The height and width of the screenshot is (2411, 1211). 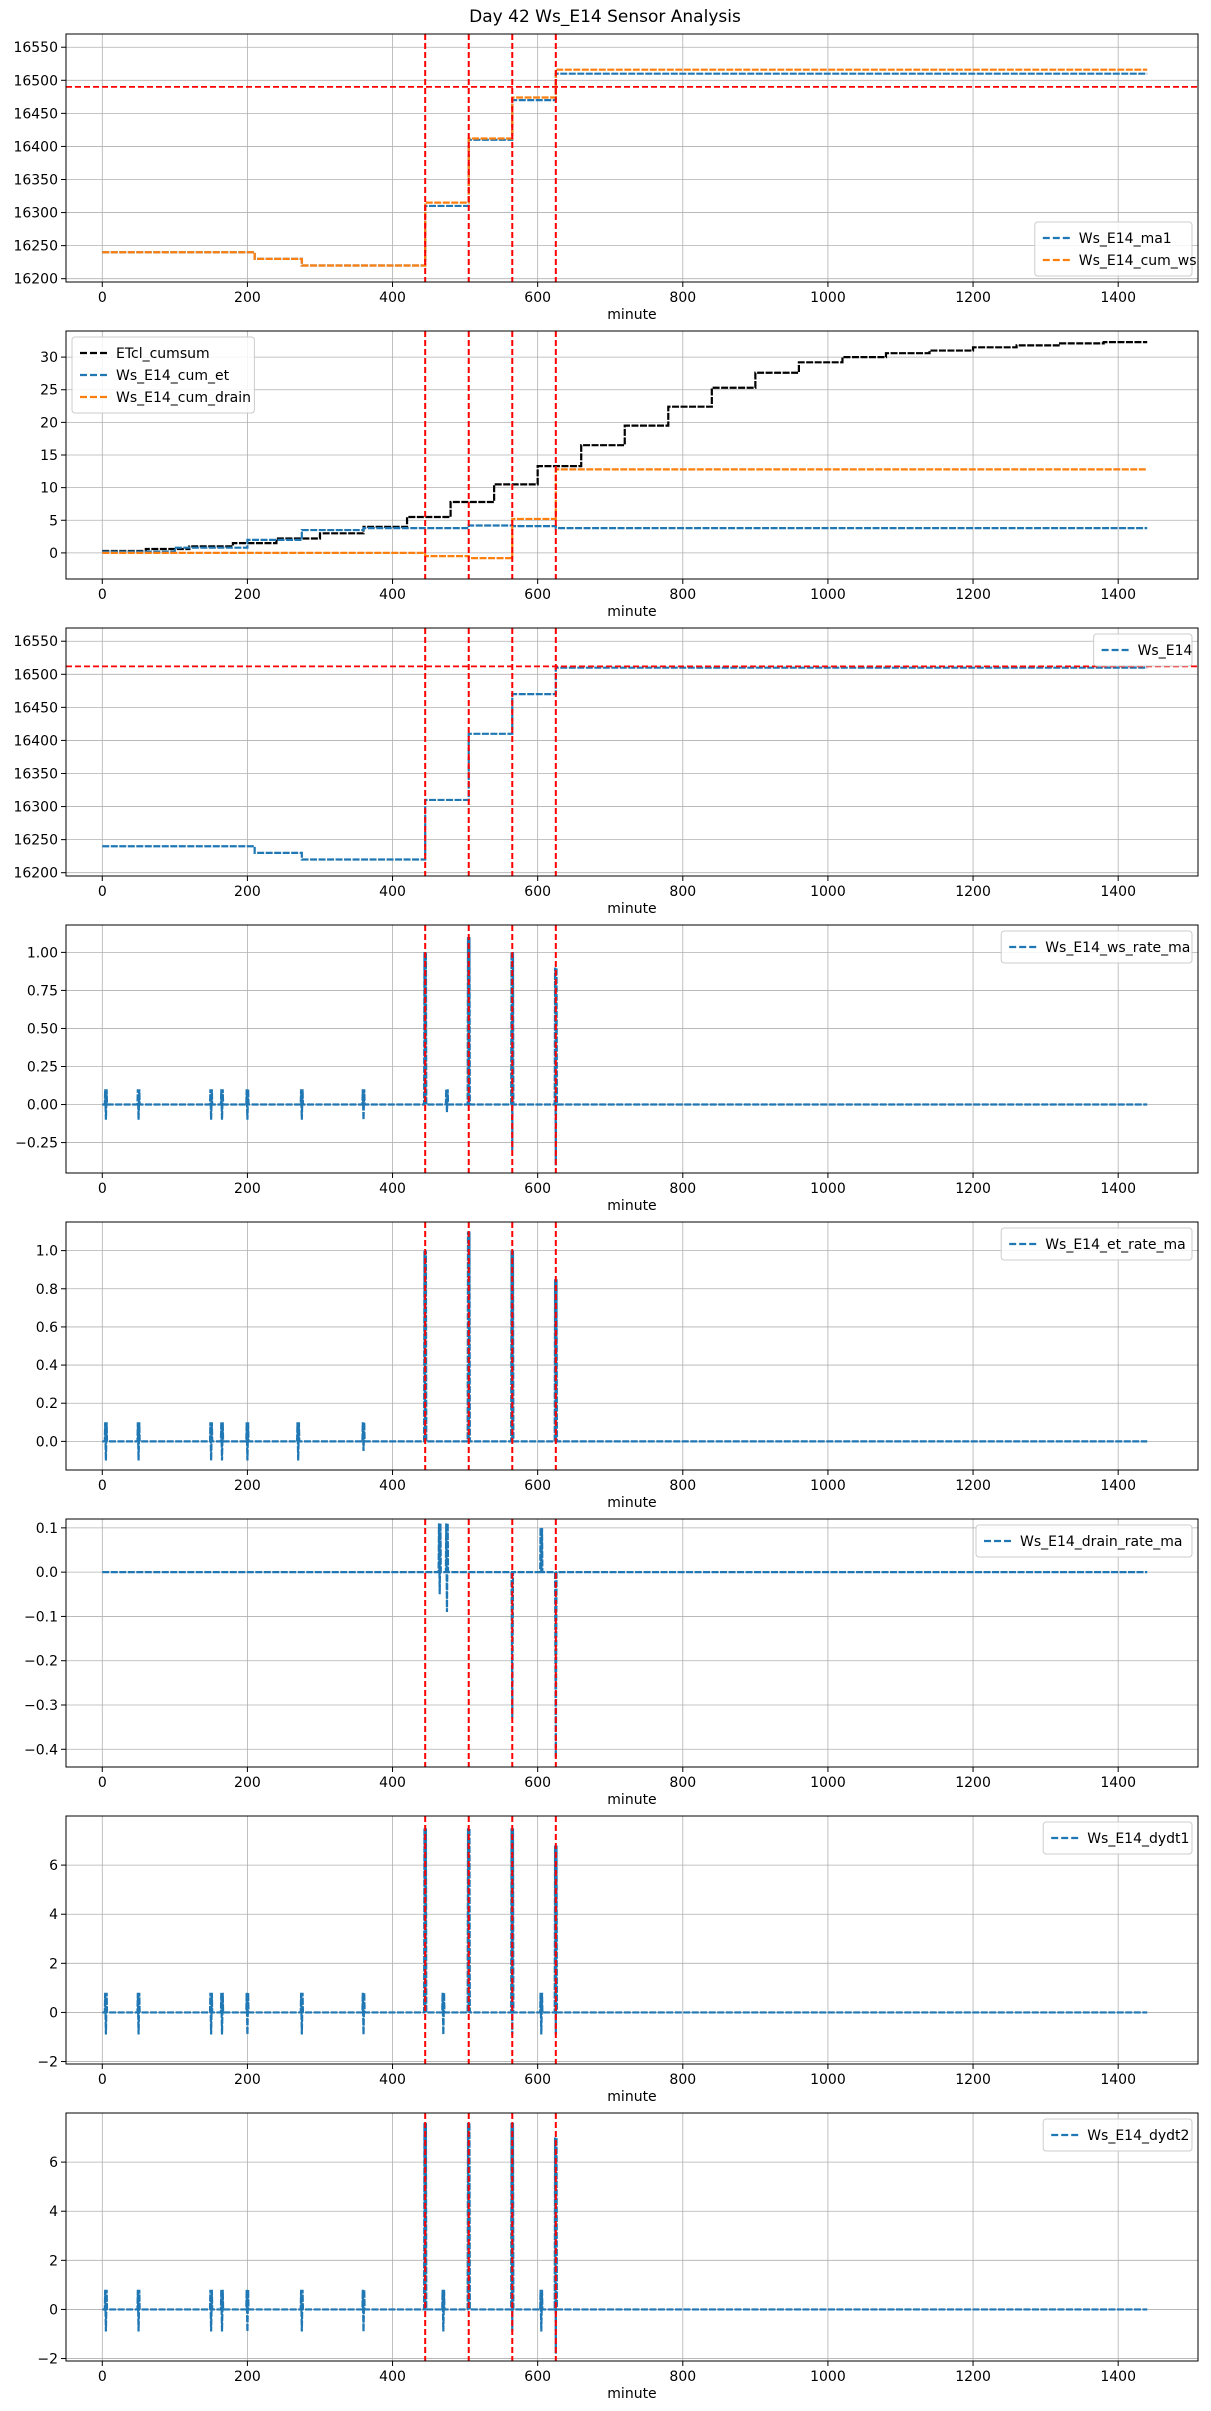 What do you see at coordinates (47, 1404) in the screenshot?
I see `y-tick-label: 0.2` at bounding box center [47, 1404].